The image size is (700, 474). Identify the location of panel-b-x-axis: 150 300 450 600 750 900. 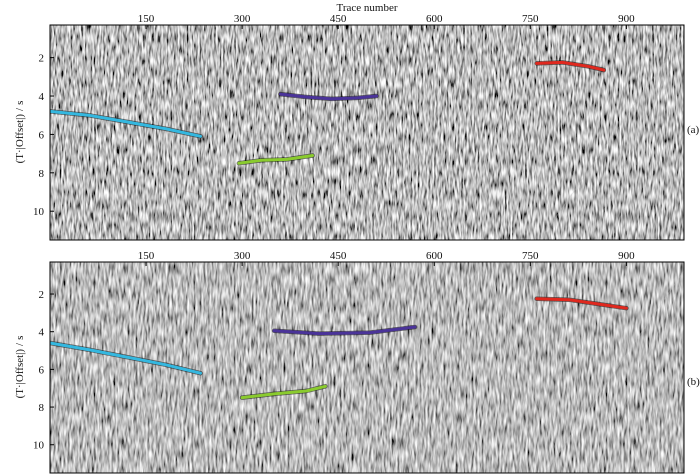
(386, 258).